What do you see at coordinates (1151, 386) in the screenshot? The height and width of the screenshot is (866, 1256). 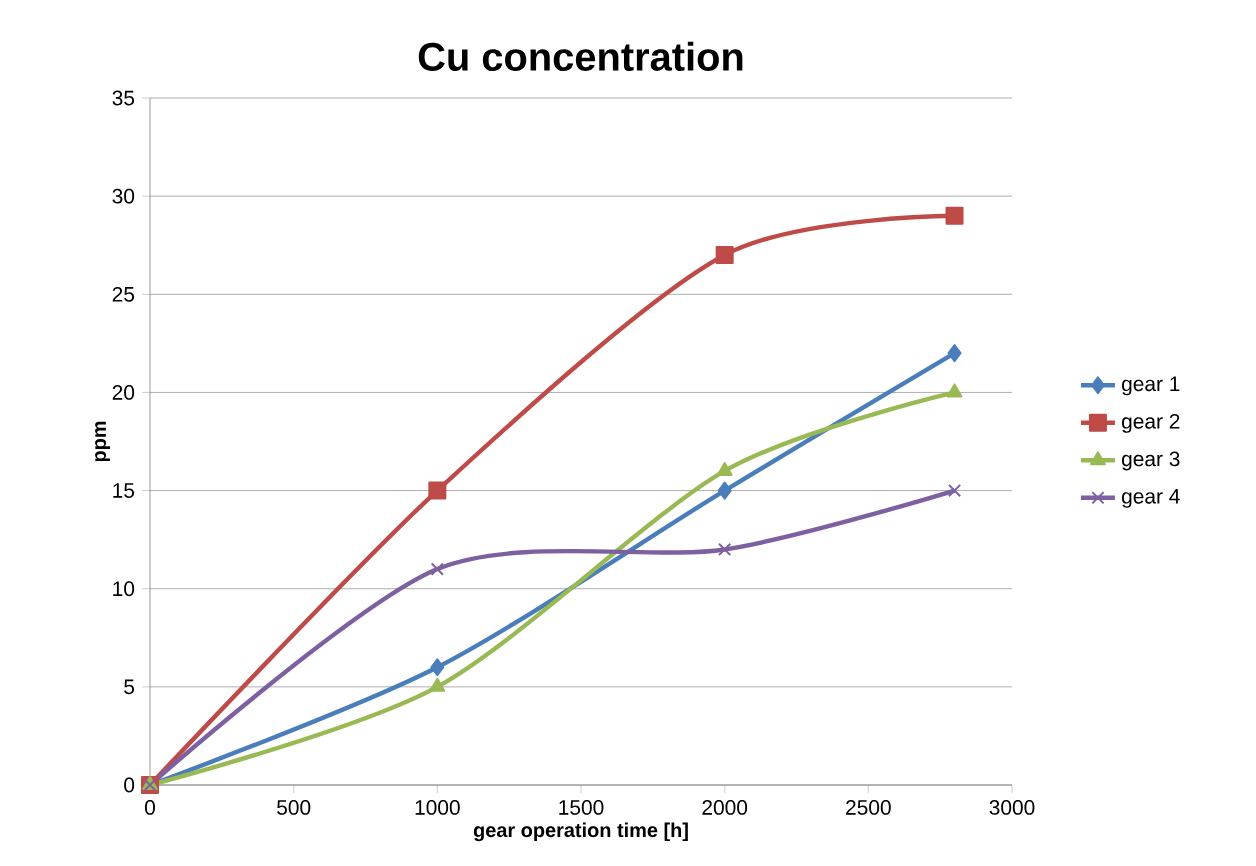 I see `legend-label: gear 1` at bounding box center [1151, 386].